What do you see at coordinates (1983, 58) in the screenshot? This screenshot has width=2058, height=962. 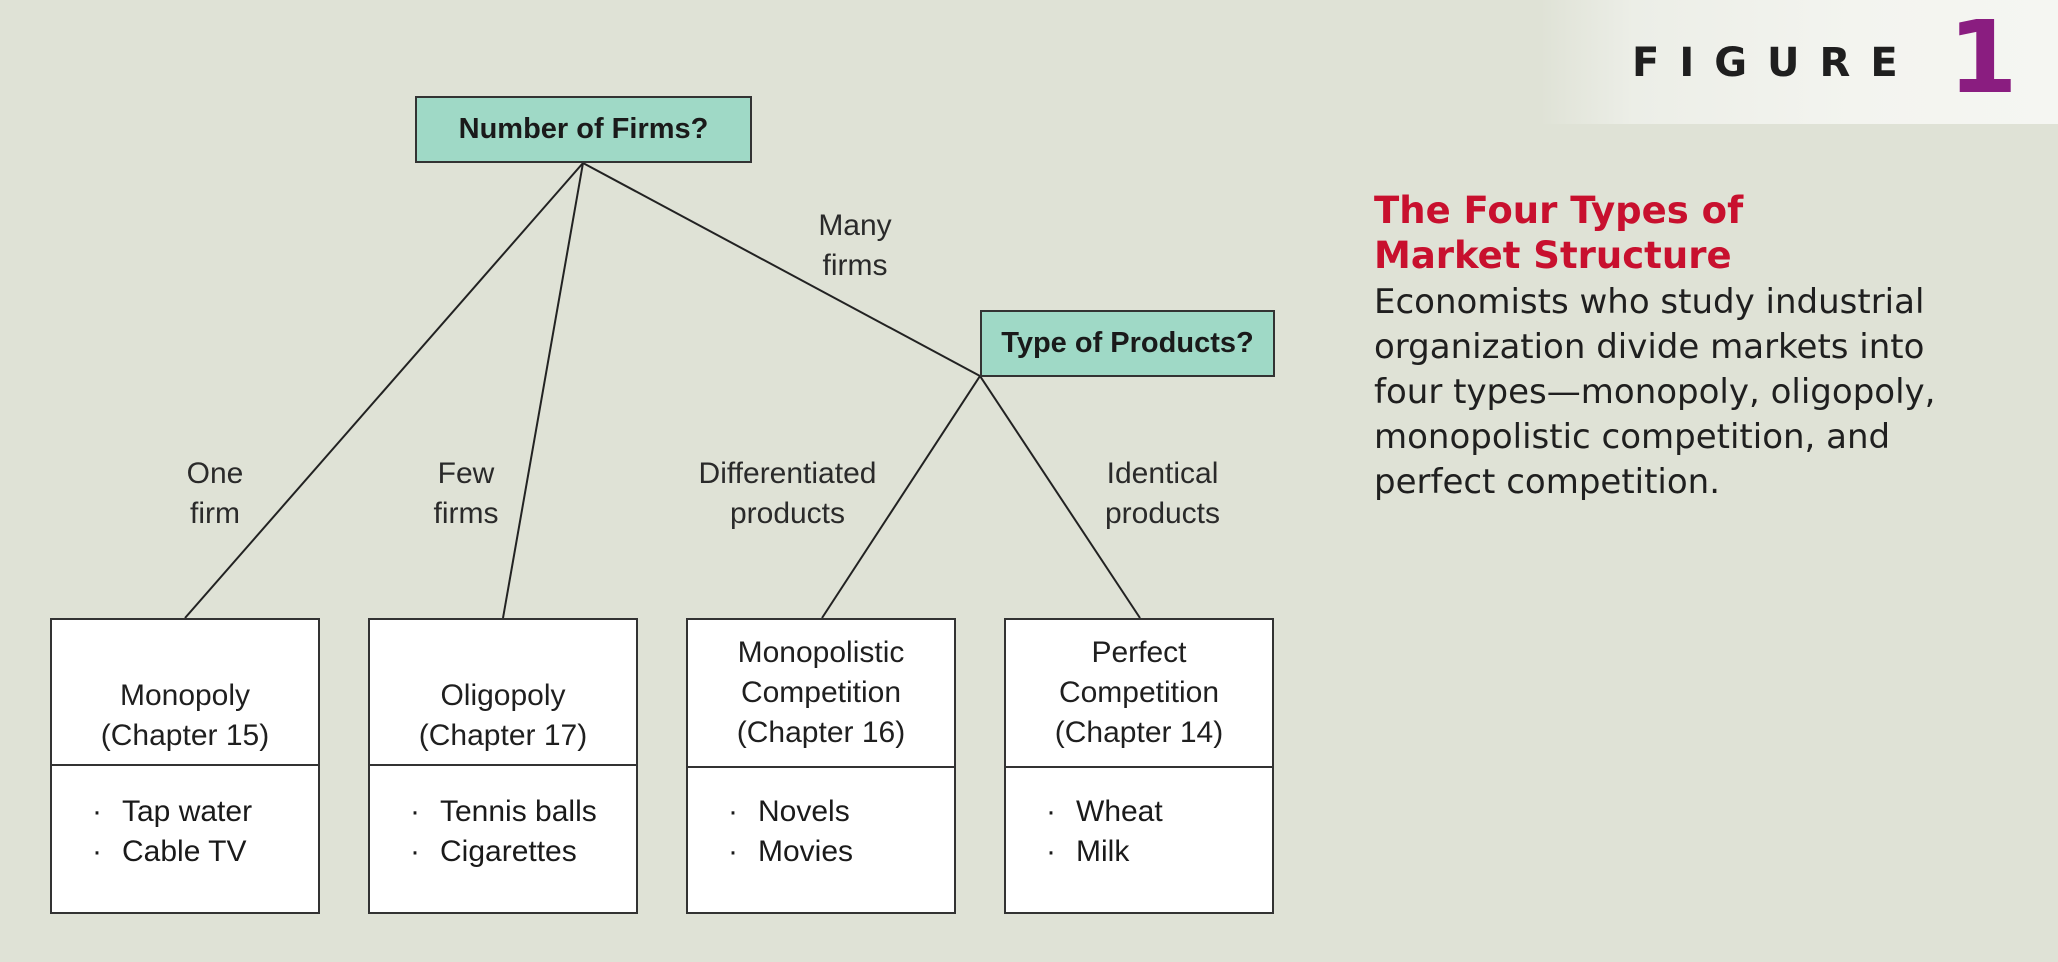 I see `figure-number: 1` at bounding box center [1983, 58].